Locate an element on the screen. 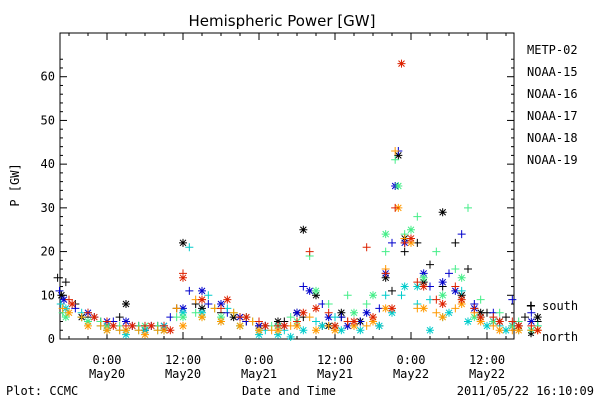 Image resolution: width=600 pixels, height=400 pixels. x-tick-date-label: May20 is located at coordinates (107, 374).